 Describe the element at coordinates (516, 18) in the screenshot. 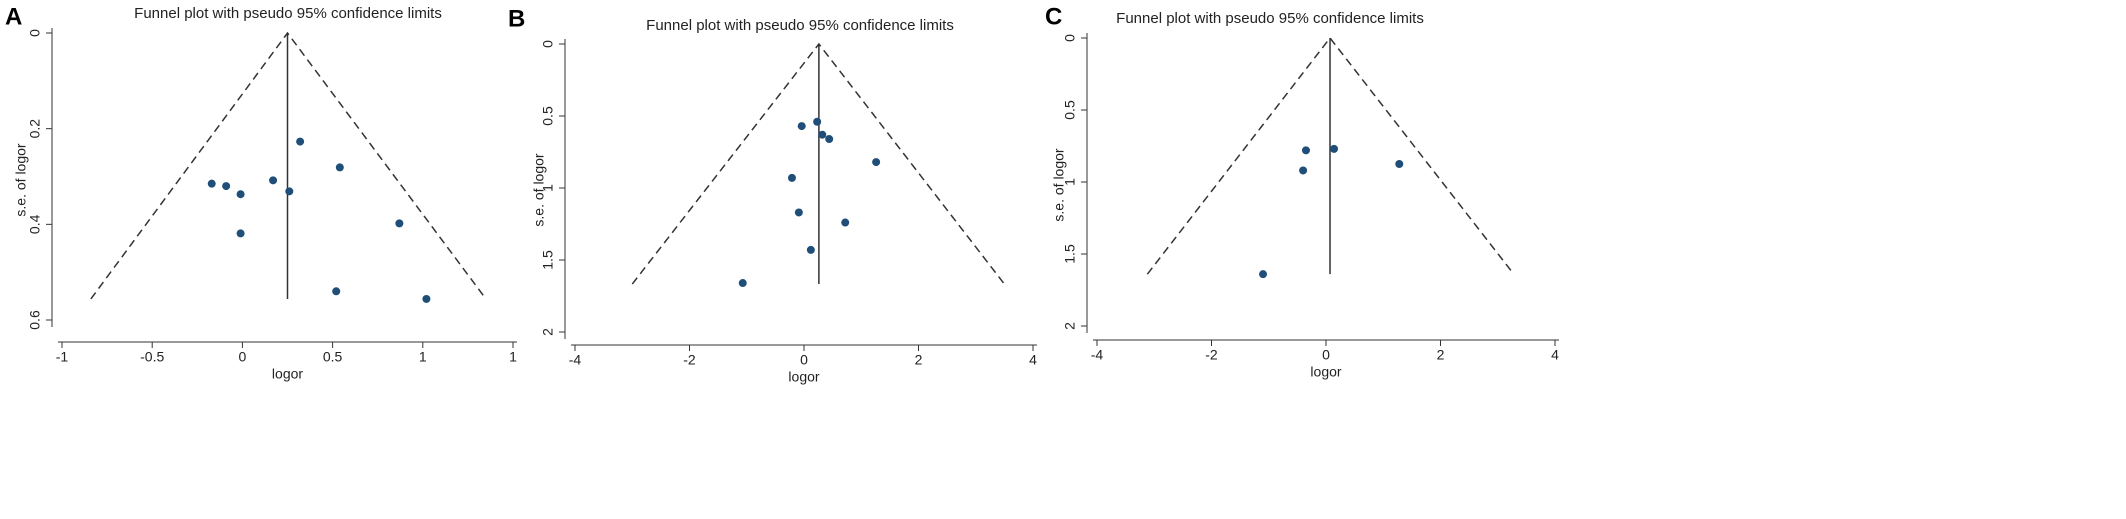

I see `panel-label: B` at that location.